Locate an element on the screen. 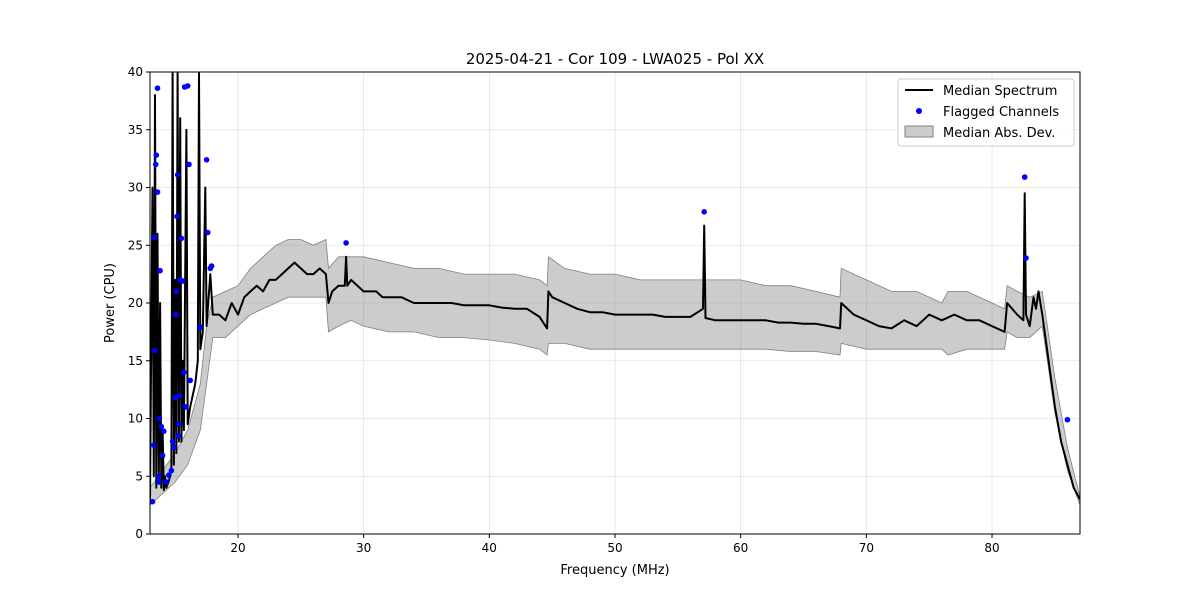  y-tick-label: 30 is located at coordinates (135, 188).